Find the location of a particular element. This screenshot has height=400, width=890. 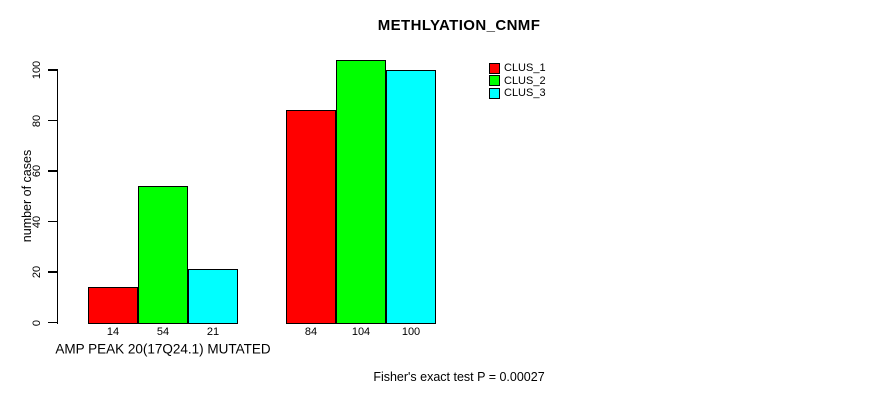

bar-clus_2-group1 is located at coordinates (163, 255).